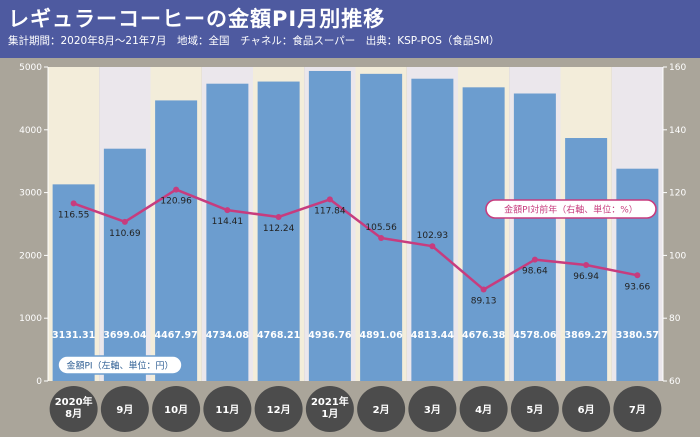 This screenshot has height=437, width=700. I want to click on bar-value-label: 3380.57, so click(637, 335).